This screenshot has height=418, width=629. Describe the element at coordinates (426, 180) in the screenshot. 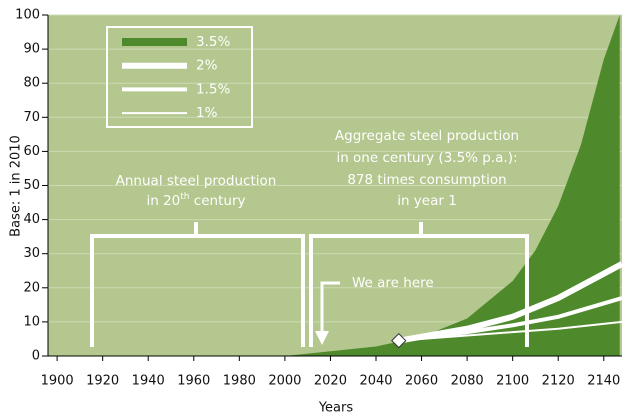

I see `annotation: 878 times consumption` at that location.